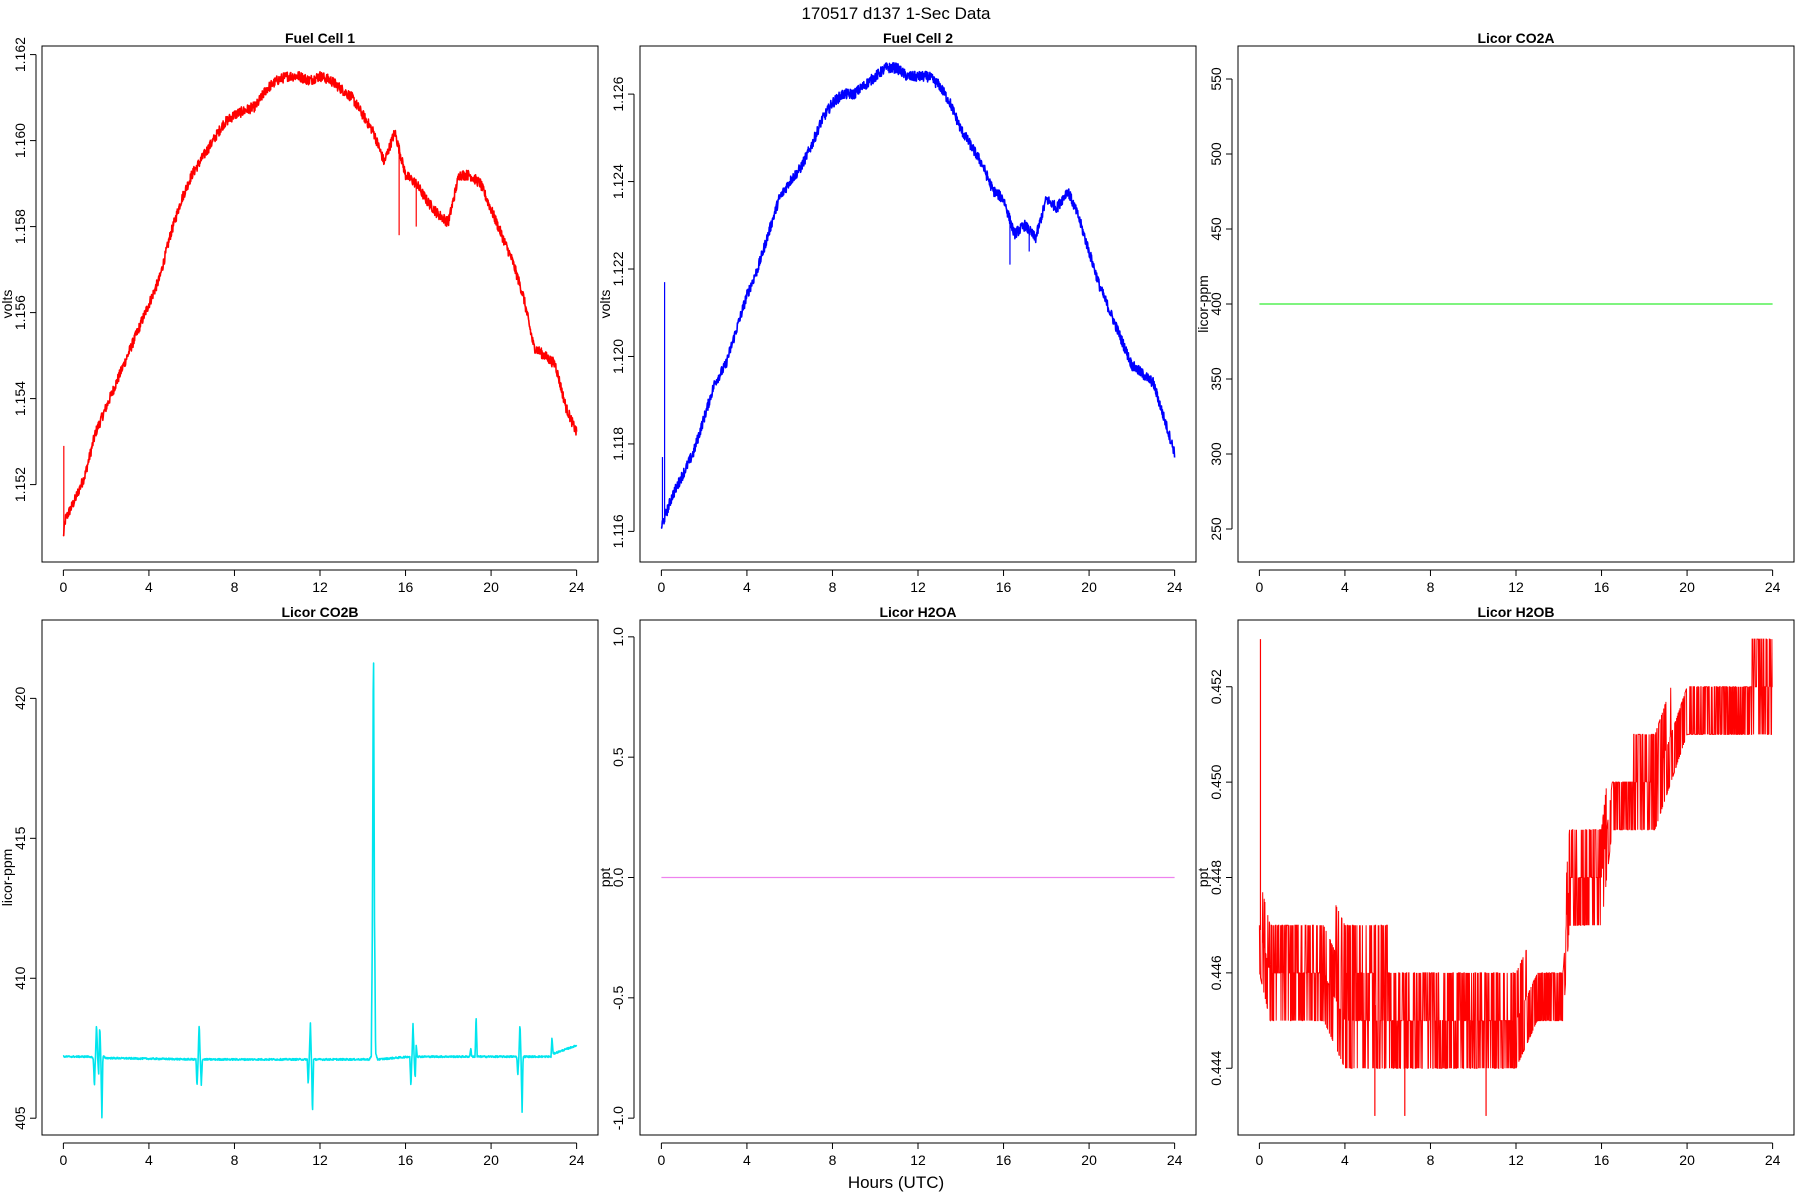 This screenshot has width=1800, height=1200. Describe the element at coordinates (618, 998) in the screenshot. I see `y-tick-label: -0.5` at that location.